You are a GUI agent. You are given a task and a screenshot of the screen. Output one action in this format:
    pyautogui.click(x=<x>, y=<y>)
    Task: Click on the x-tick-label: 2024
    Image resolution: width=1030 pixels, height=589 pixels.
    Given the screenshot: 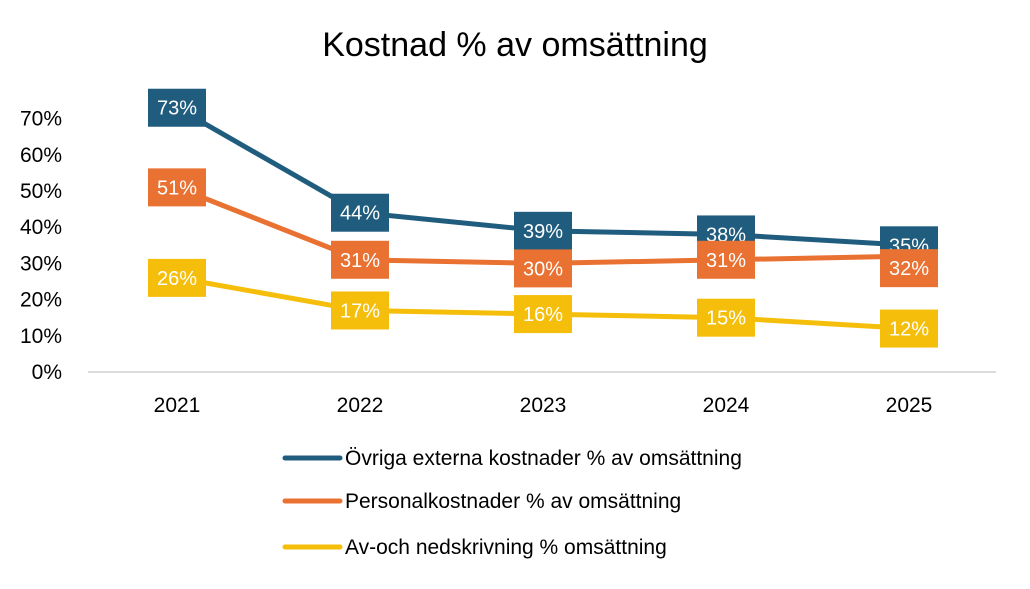 What is the action you would take?
    pyautogui.click(x=726, y=405)
    